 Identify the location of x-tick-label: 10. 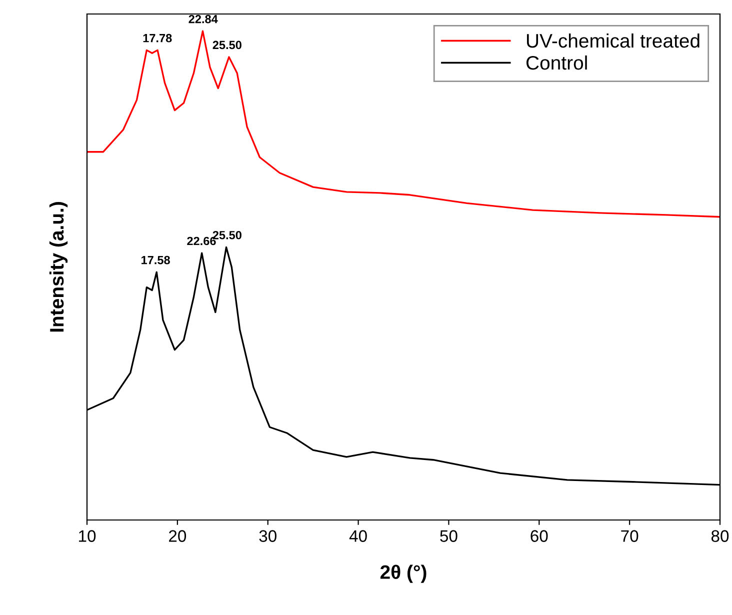
(87, 536).